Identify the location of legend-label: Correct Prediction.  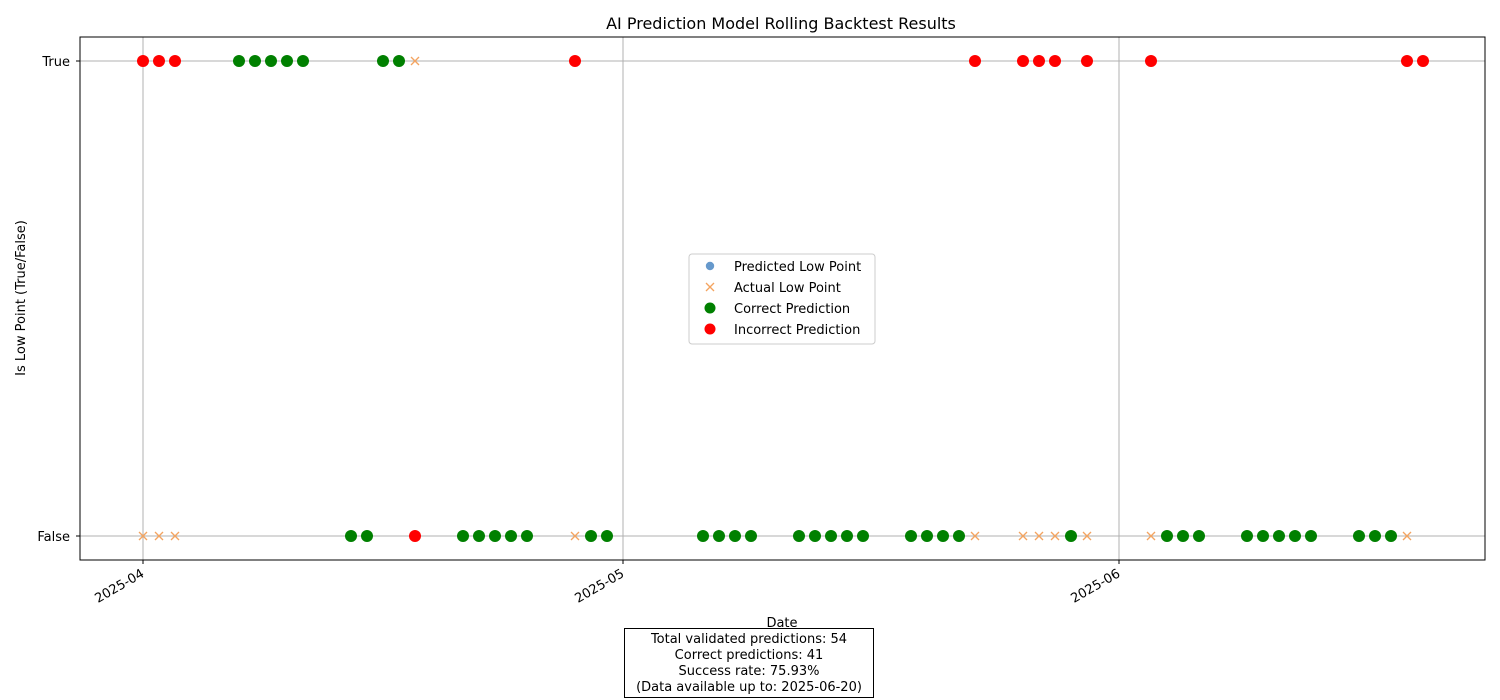
(792, 309).